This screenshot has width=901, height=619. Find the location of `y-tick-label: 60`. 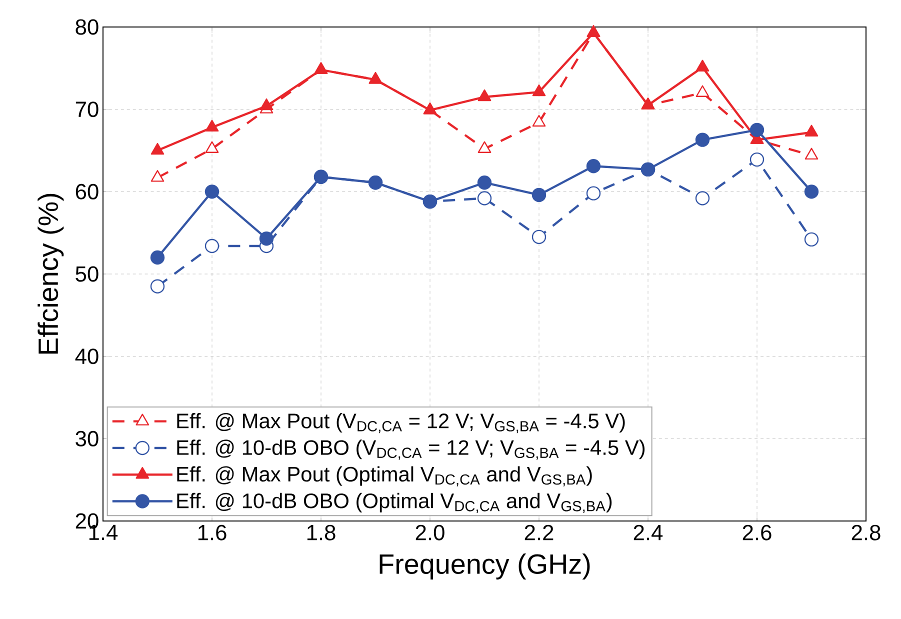

y-tick-label: 60 is located at coordinates (87, 192).